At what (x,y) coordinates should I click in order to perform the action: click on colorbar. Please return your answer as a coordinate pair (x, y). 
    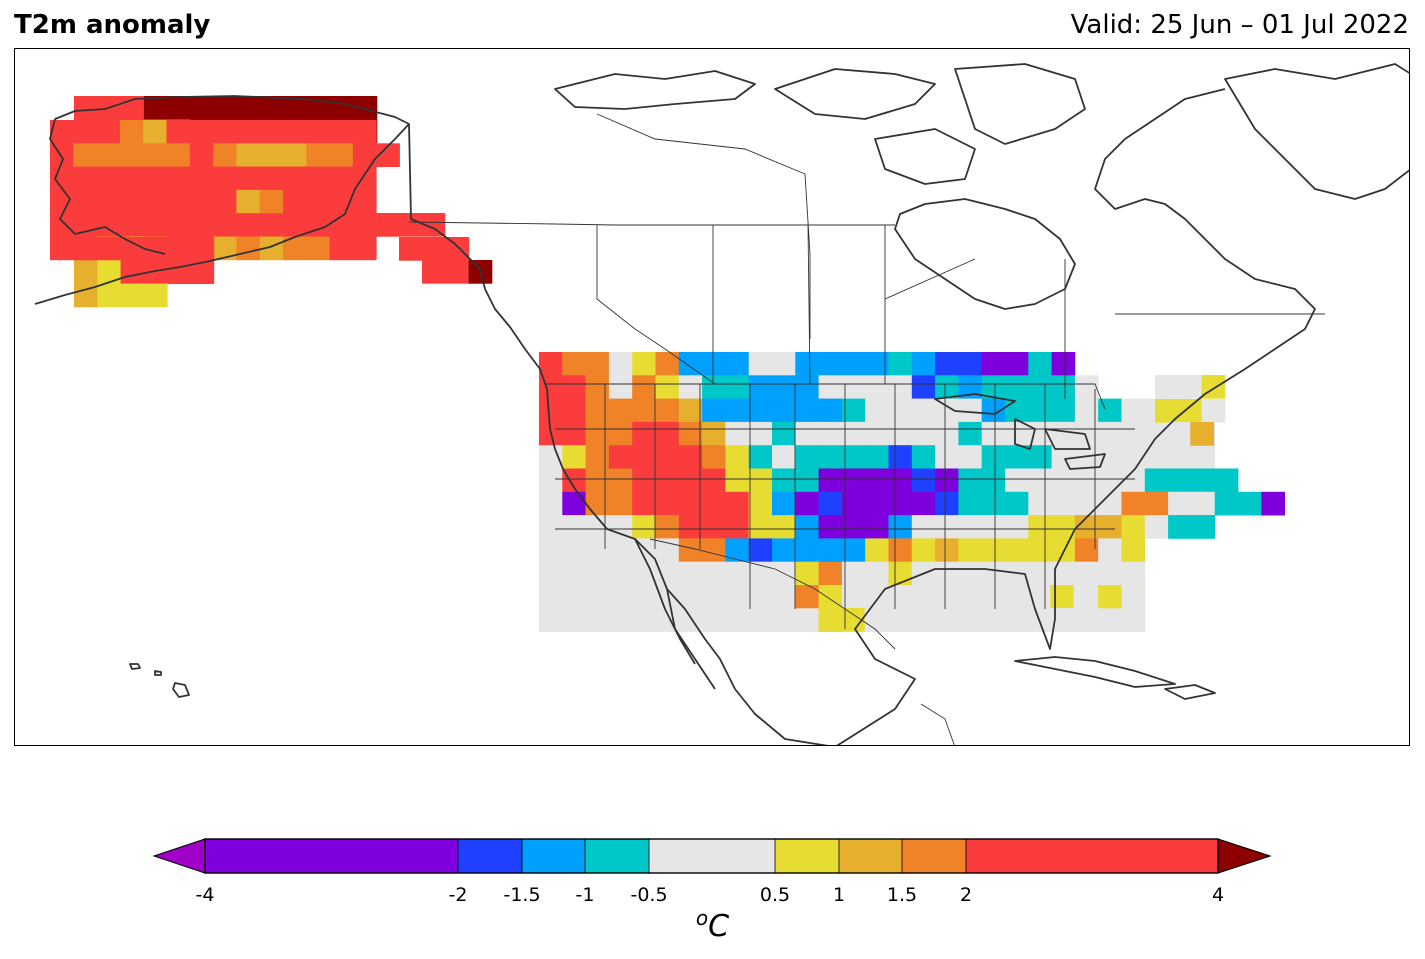
    Looking at the image, I should click on (712, 856).